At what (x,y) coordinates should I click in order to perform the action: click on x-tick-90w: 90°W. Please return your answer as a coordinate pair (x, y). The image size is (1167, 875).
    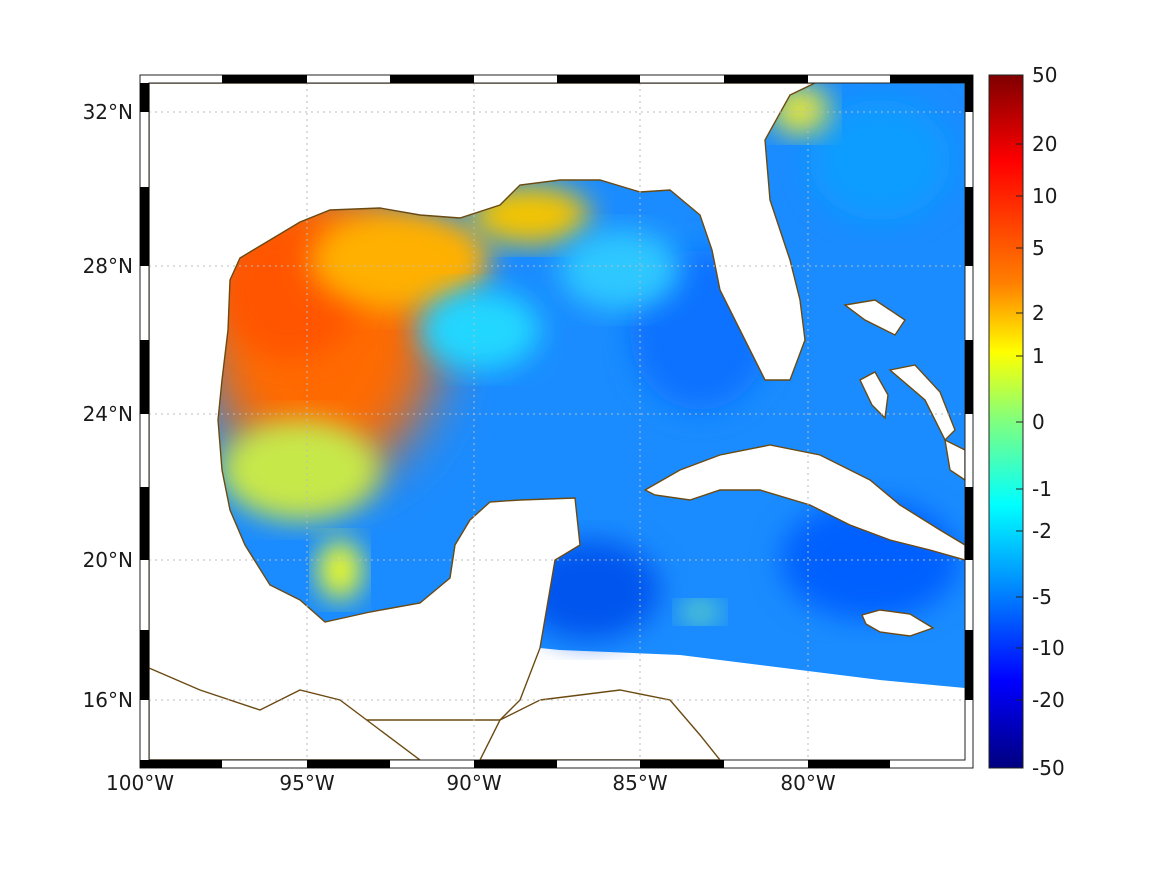
    Looking at the image, I should click on (473, 783).